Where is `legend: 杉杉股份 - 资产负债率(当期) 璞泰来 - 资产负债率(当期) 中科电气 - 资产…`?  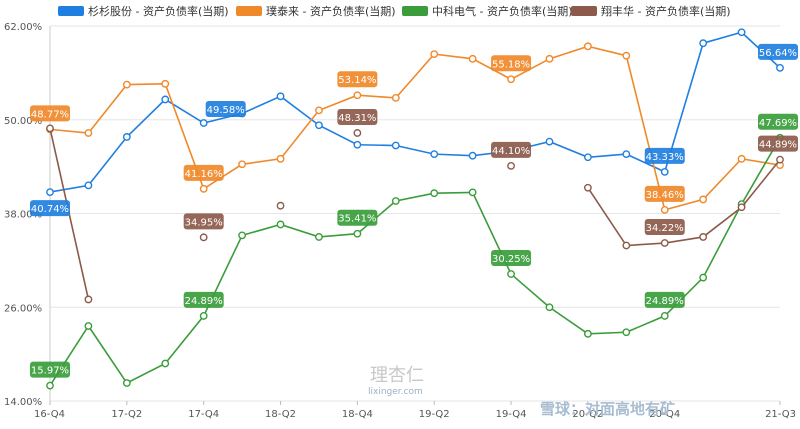
legend: 杉杉股份 - 资产负债率(当期) 璞泰来 - 资产负债率(当期) 中科电气 - 资产… is located at coordinates (394, 11).